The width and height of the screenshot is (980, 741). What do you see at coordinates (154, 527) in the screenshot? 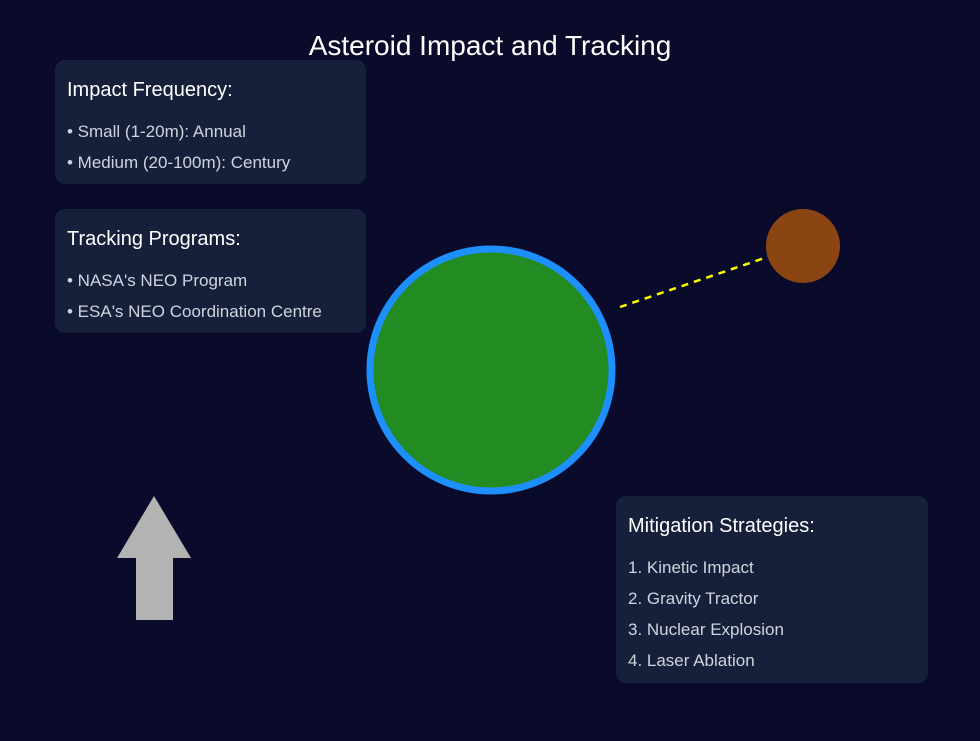
I see `arrow-head` at bounding box center [154, 527].